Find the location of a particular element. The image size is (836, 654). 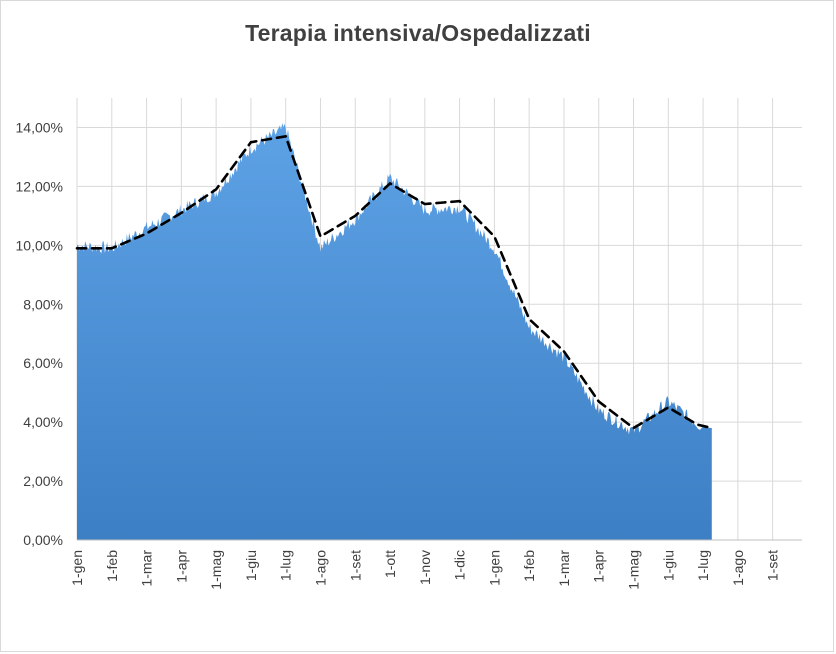

x-tick-label: 1-nov is located at coordinates (425, 567).